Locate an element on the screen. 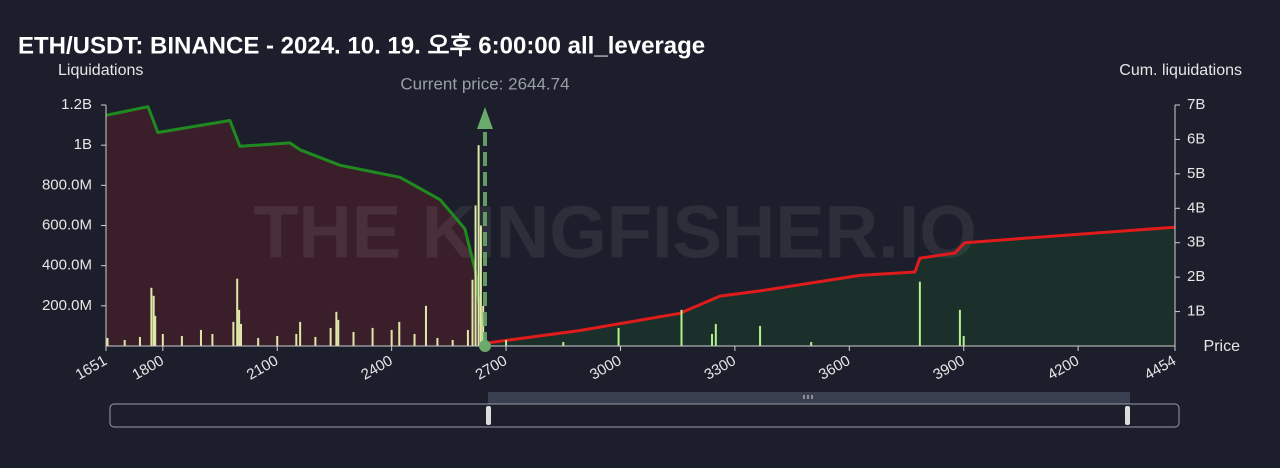  slider-grip is located at coordinates (808, 397).